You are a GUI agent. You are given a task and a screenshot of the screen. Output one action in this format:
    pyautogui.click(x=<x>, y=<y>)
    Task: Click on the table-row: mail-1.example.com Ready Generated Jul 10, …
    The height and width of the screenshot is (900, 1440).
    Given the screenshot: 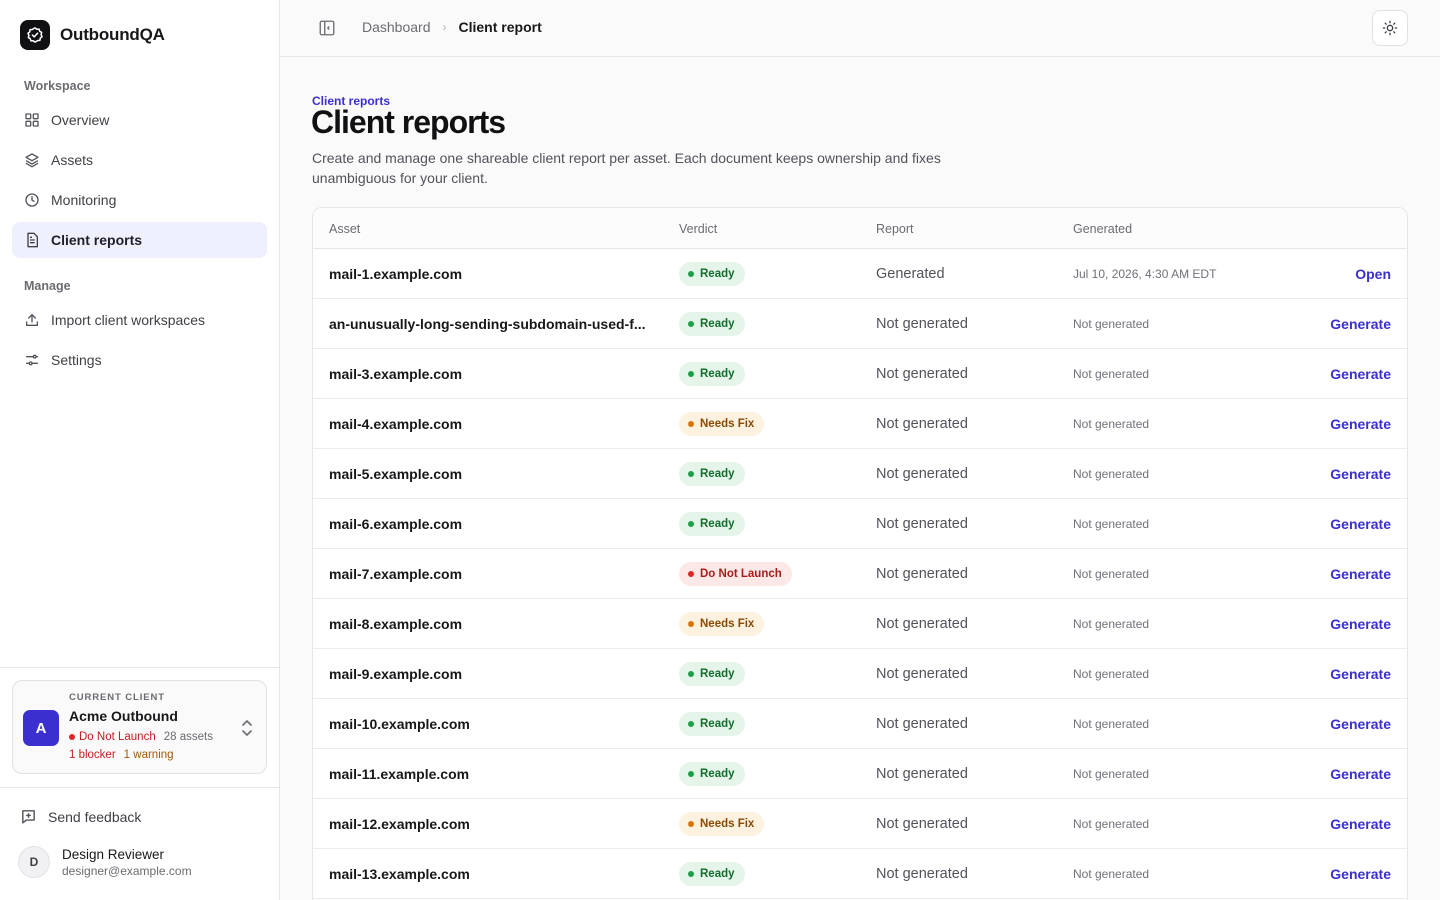 What is the action you would take?
    pyautogui.click(x=860, y=274)
    